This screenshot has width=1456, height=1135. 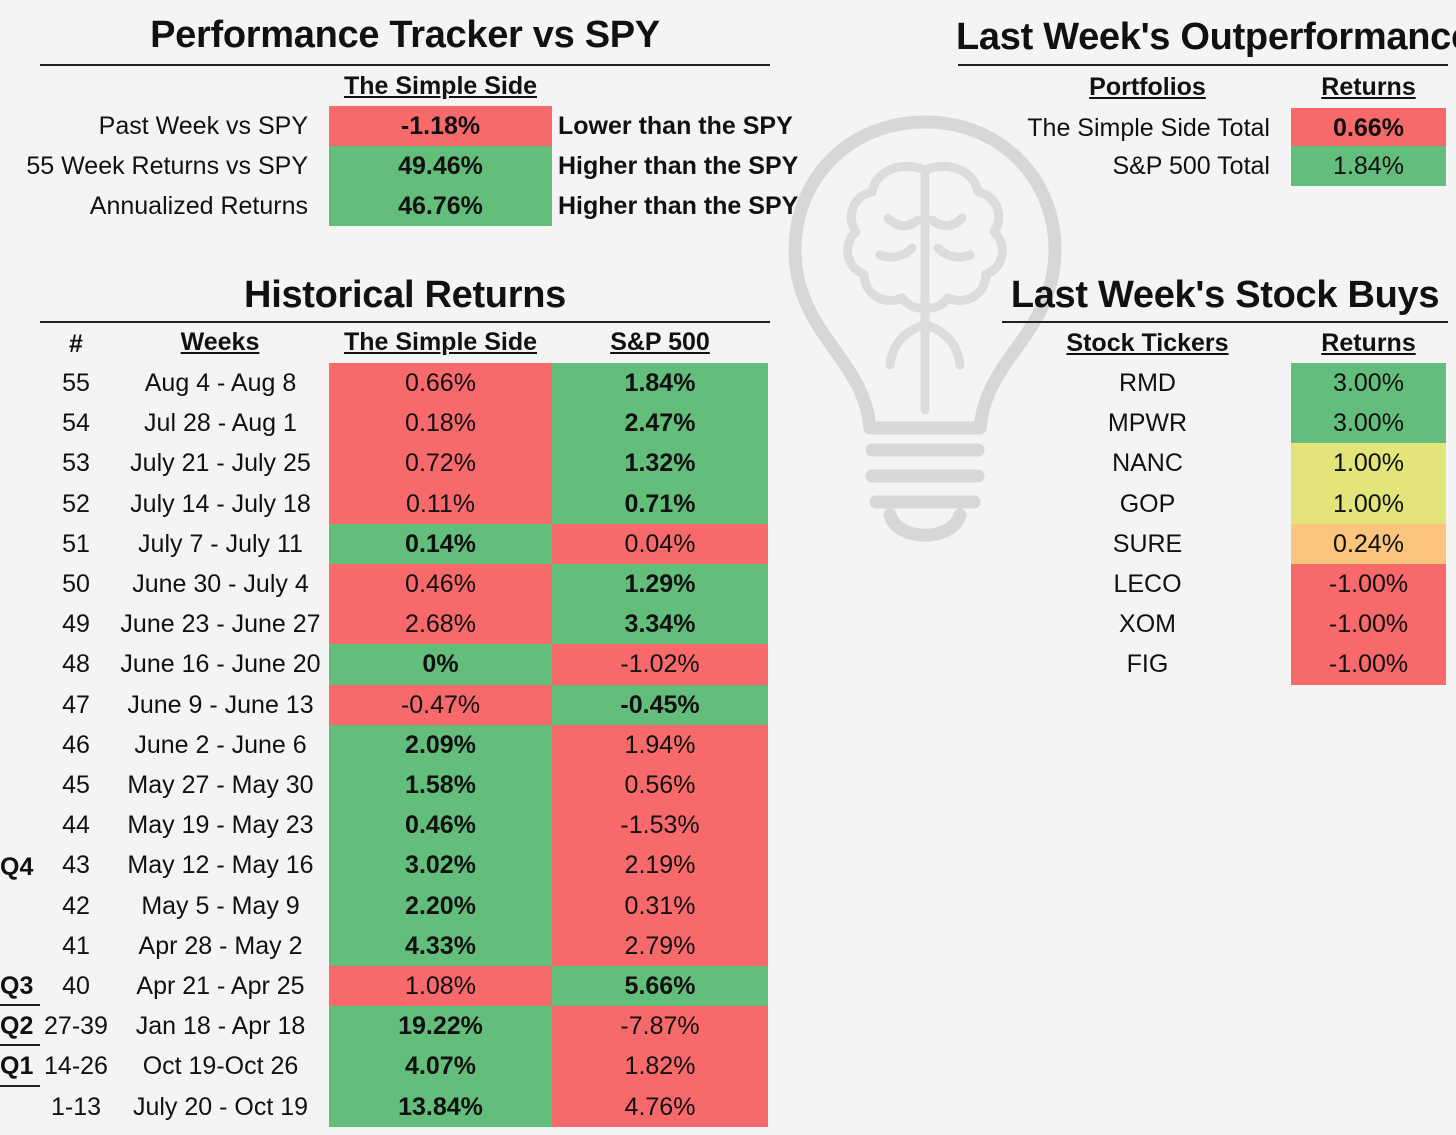 I want to click on quarter-label-q1: Q1, so click(x=17, y=1066).